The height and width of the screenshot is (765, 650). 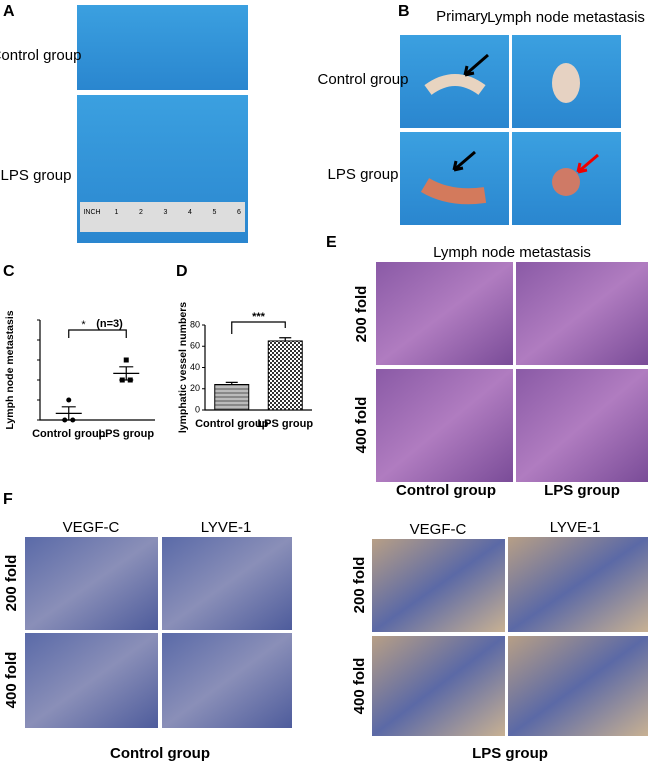 What do you see at coordinates (9, 11) in the screenshot?
I see `panel-label: A` at bounding box center [9, 11].